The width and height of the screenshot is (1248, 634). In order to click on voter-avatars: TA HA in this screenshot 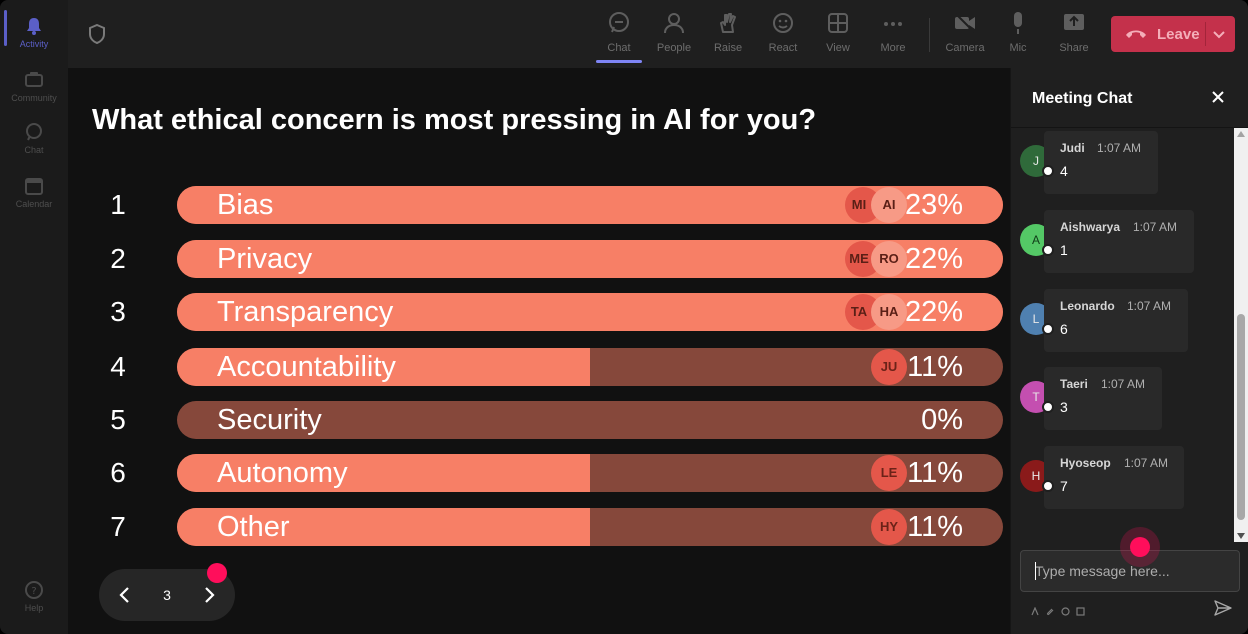, I will do `click(876, 312)`.